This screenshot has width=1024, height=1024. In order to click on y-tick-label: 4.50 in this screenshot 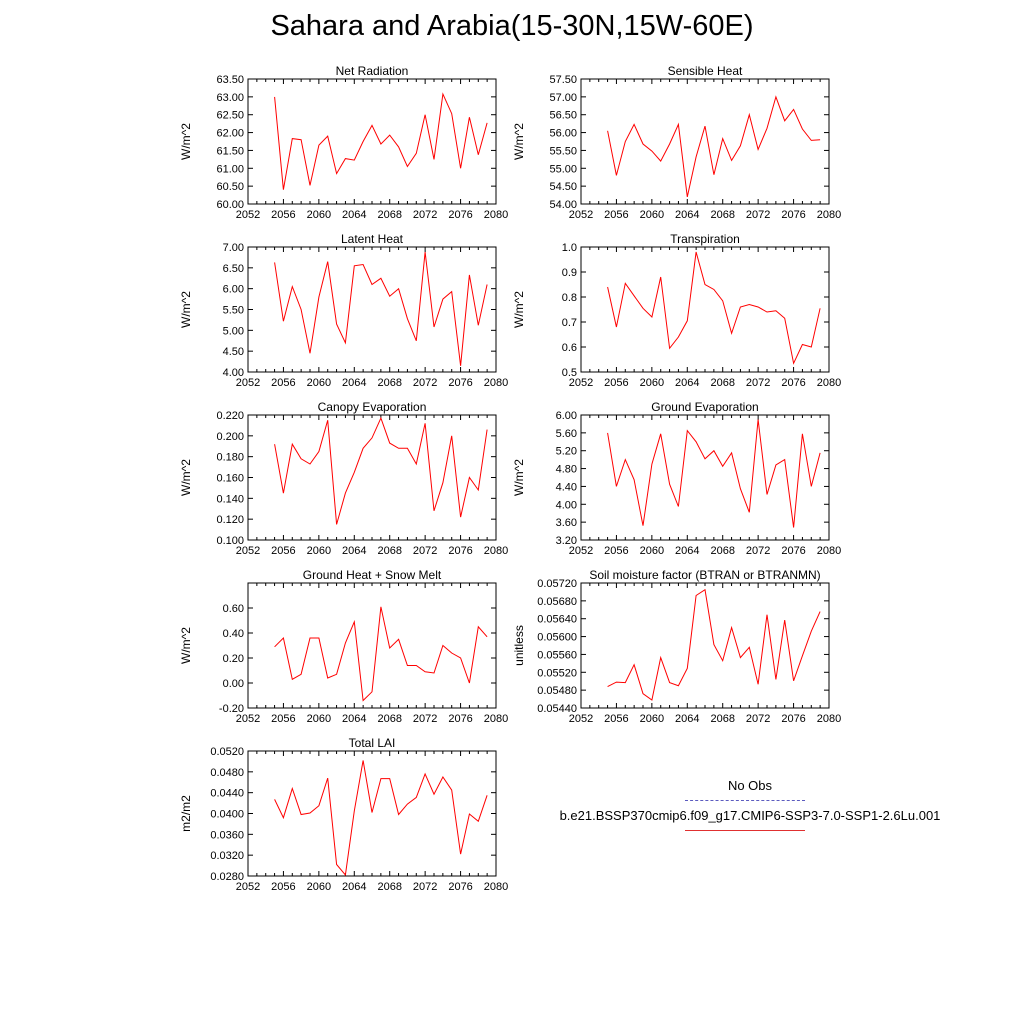, I will do `click(233, 352)`.